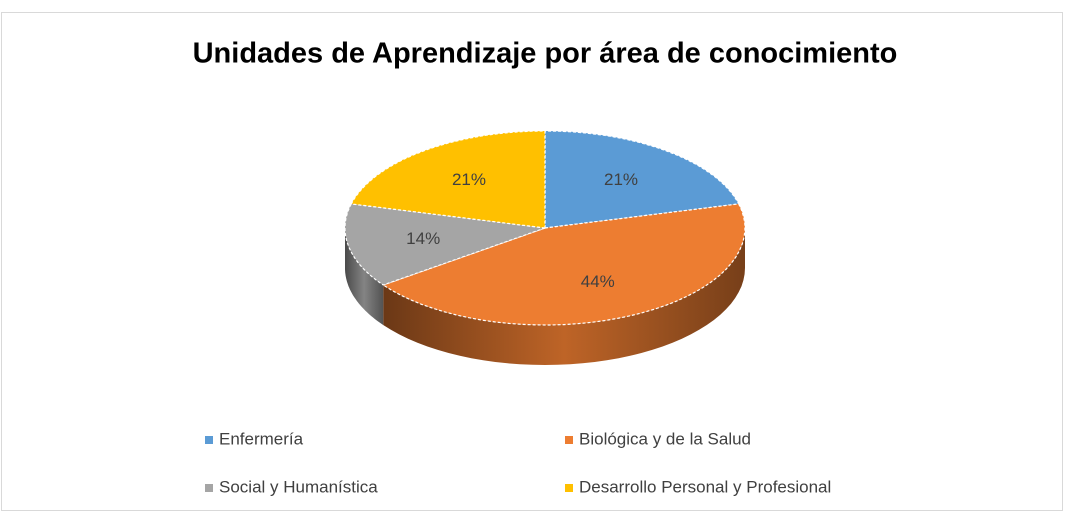 The width and height of the screenshot is (1065, 512). What do you see at coordinates (665, 438) in the screenshot?
I see `legend-label: Biológica y de la Salud` at bounding box center [665, 438].